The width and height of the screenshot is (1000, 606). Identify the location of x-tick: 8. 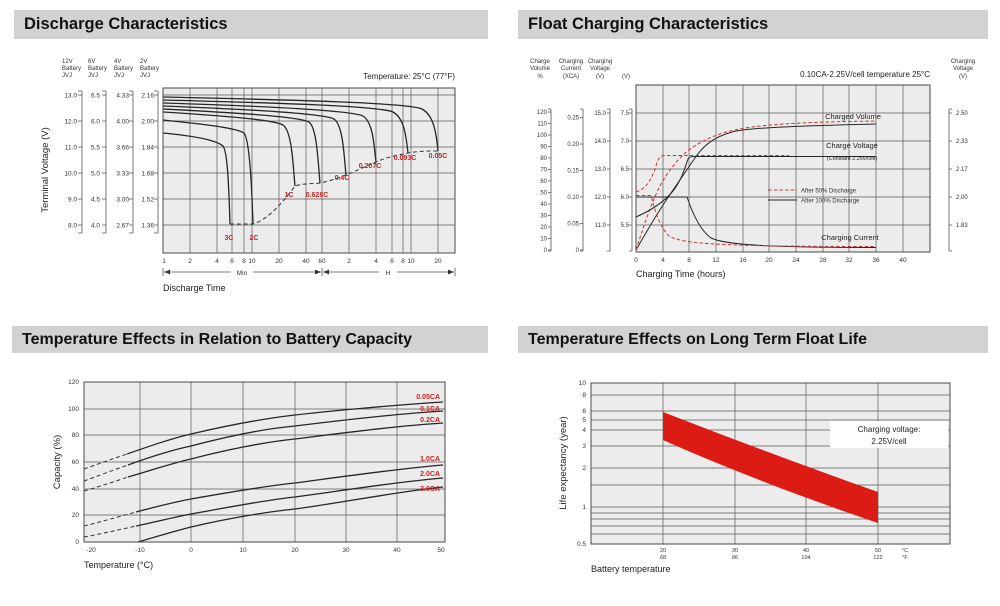
(403, 261).